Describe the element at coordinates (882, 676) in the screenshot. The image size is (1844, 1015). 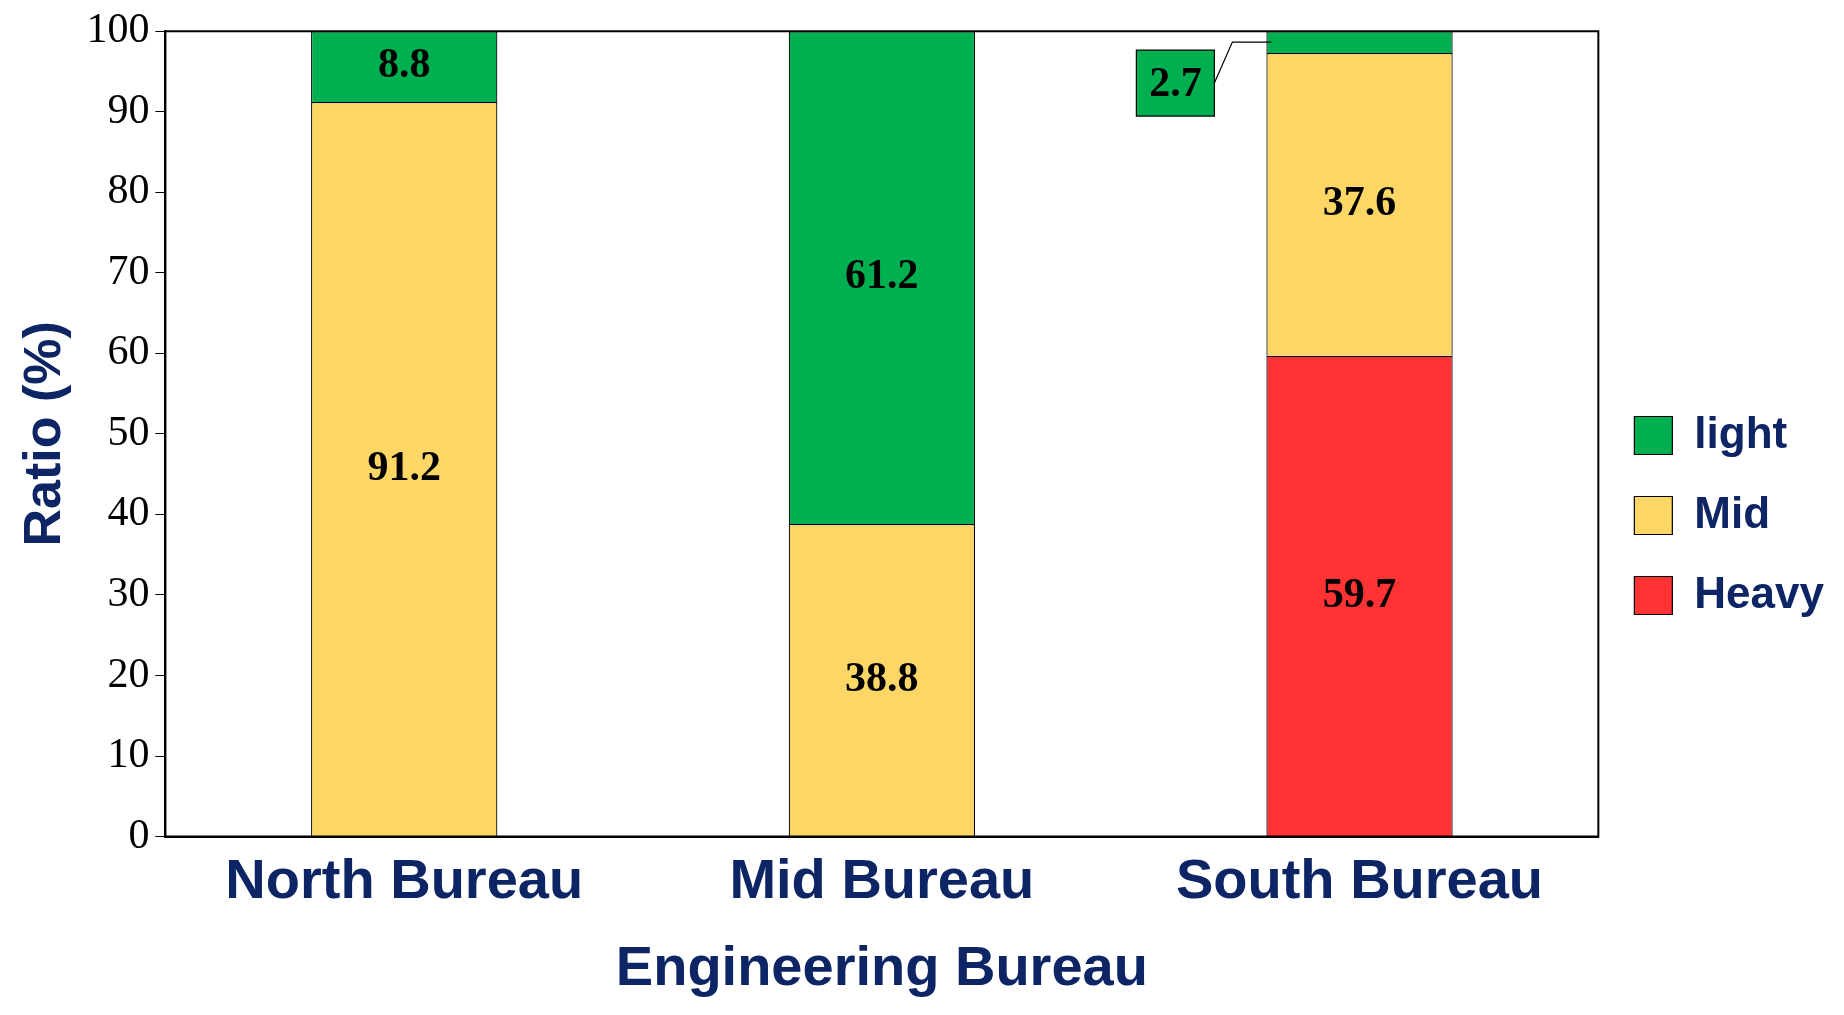
I see `data-label: 38.8` at that location.